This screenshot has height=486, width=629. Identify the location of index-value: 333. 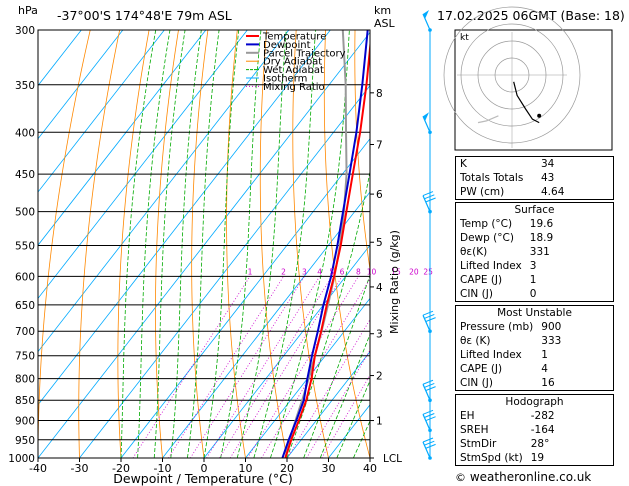
(551, 341).